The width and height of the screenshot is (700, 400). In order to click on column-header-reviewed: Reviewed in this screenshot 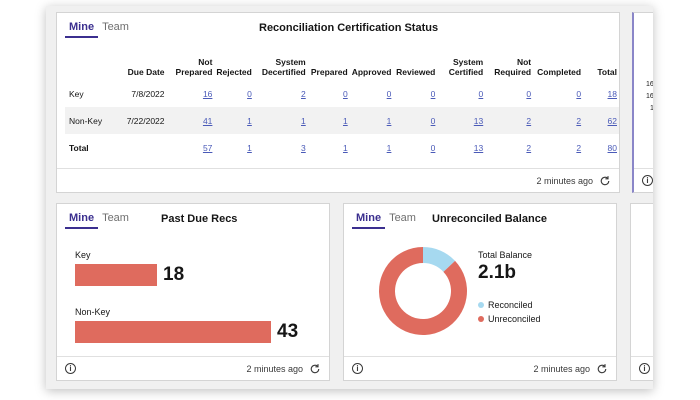, I will do `click(416, 72)`.